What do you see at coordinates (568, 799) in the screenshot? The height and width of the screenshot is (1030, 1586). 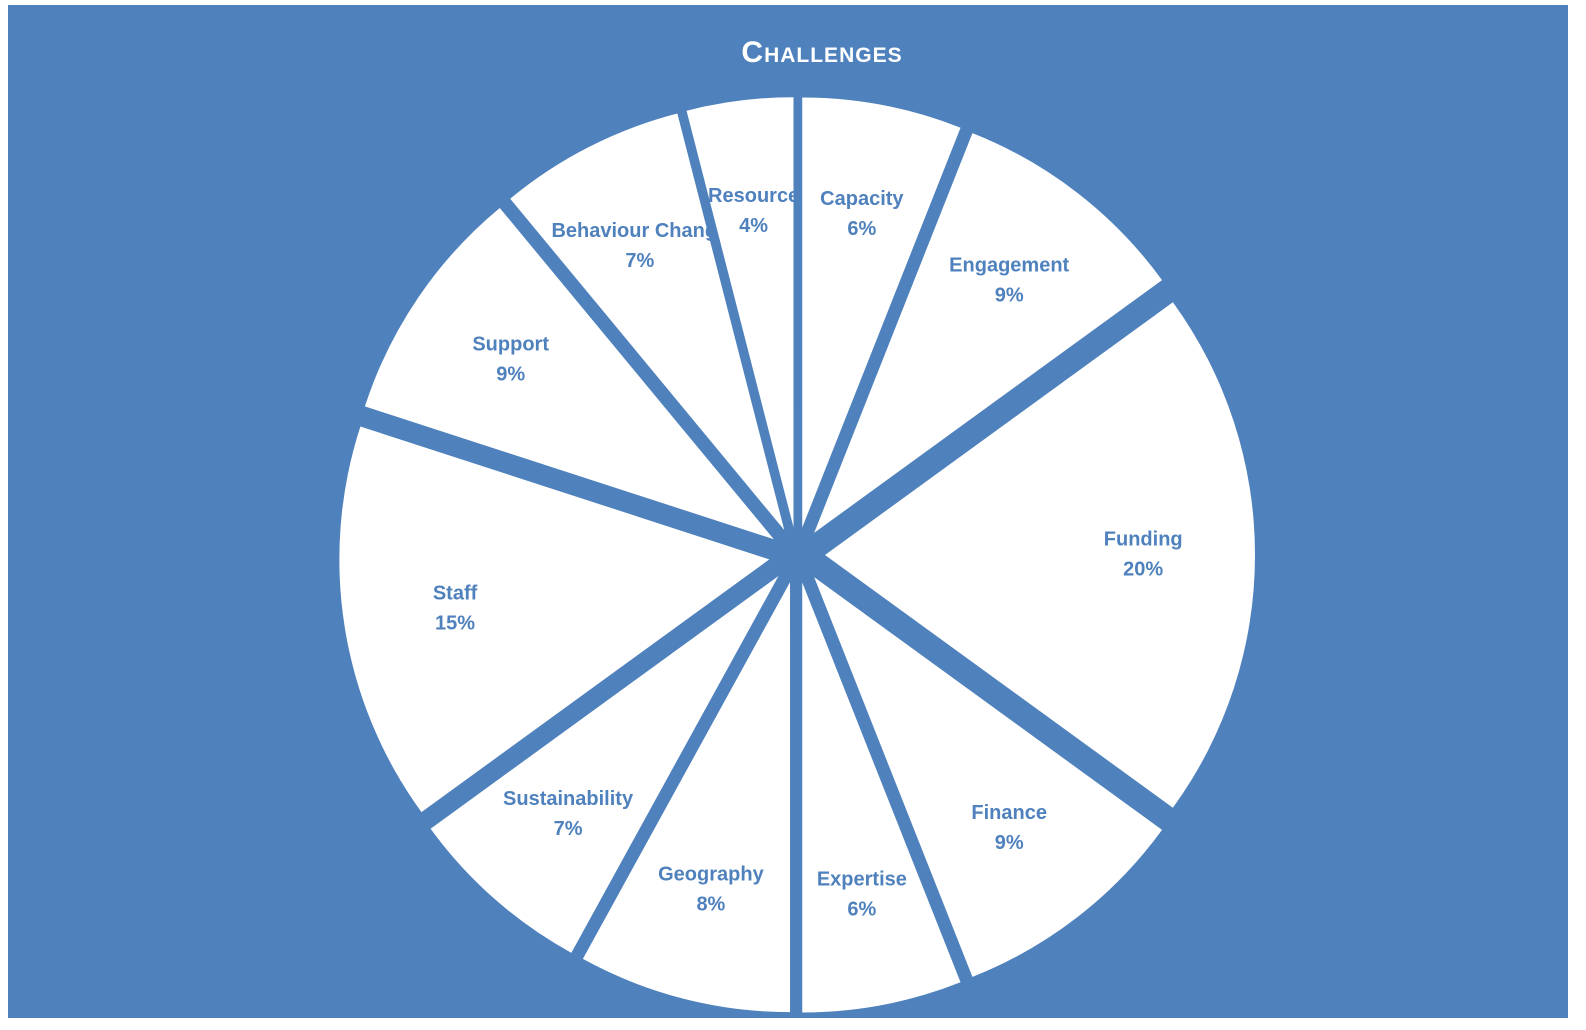 I see `slice-category-label: Sustainability` at bounding box center [568, 799].